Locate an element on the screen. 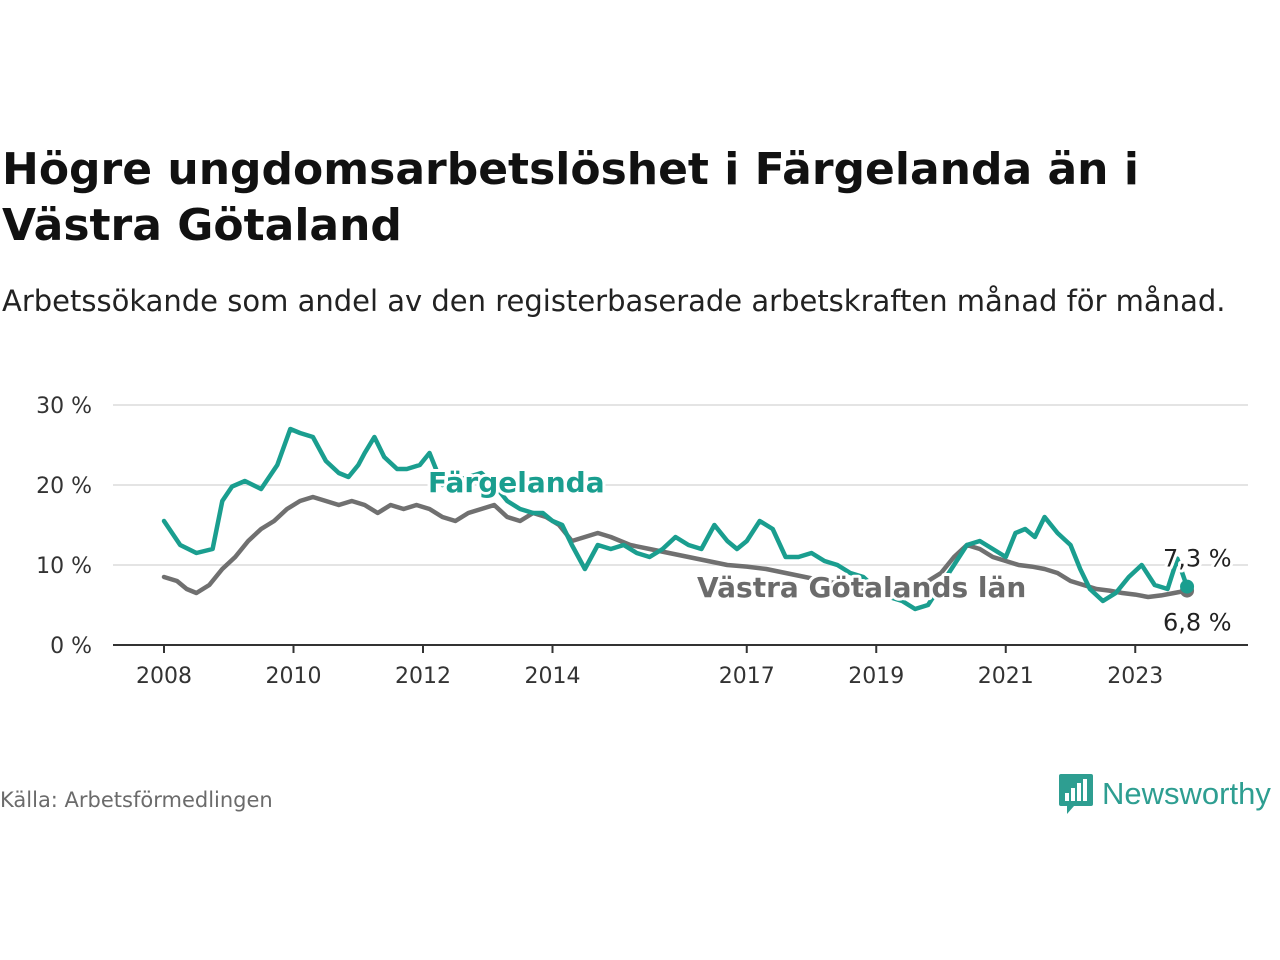  newsworthy-logo-text: Newsworthy is located at coordinates (1186, 793).